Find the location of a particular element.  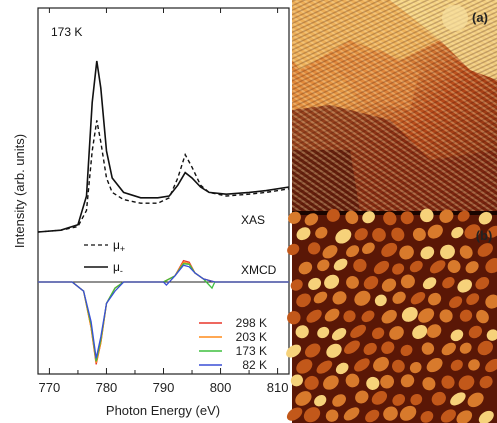

x-tick-label: 770 is located at coordinates (50, 387).